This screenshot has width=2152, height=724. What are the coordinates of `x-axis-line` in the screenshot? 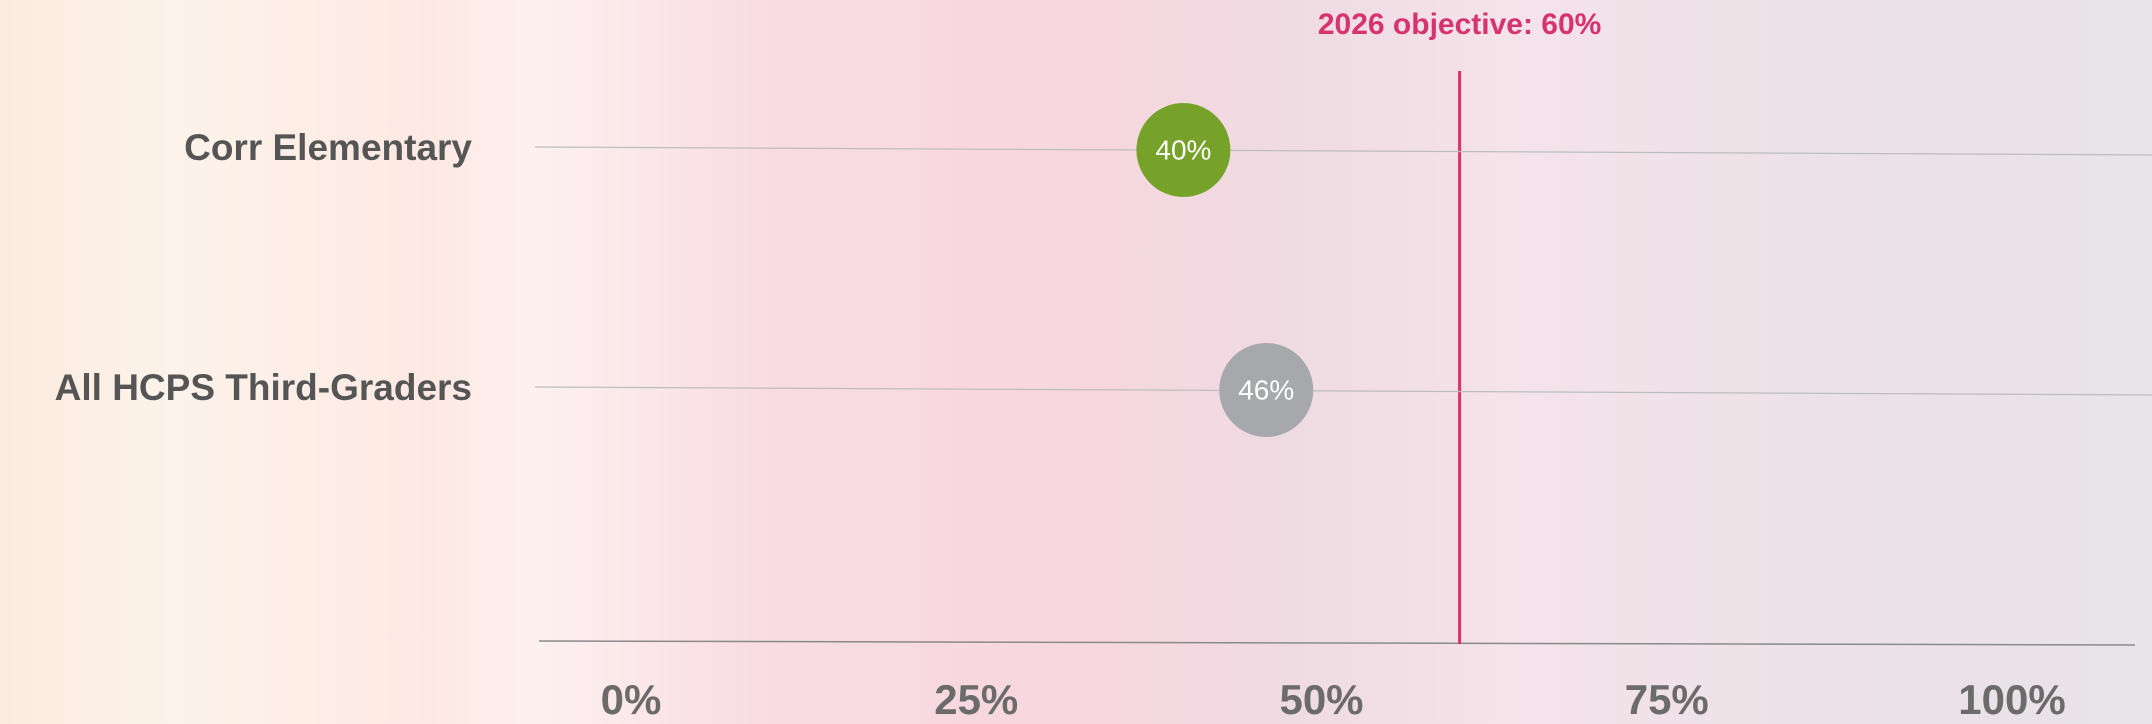 It's located at (1337, 643).